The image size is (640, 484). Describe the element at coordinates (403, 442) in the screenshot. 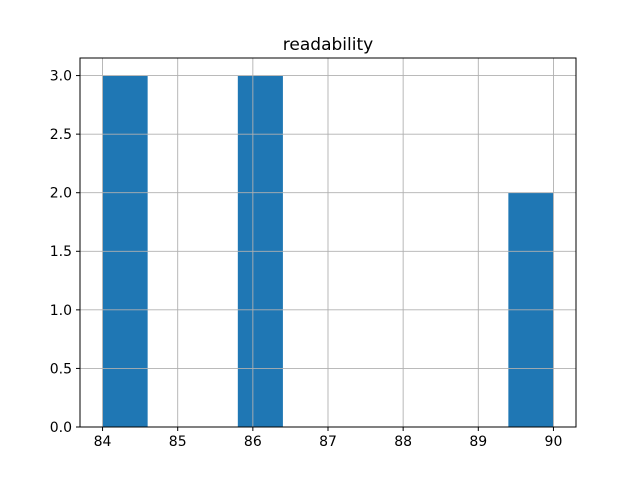

I see `x-tick-label: 88` at that location.